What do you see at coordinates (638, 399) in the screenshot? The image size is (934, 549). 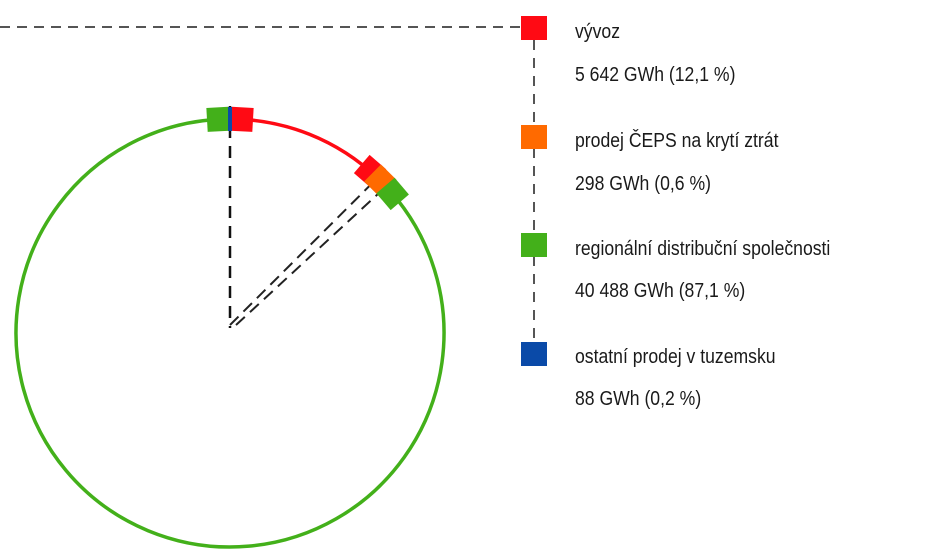 I see `legend-value-ostatni: 88 GWh (0,2 %)` at bounding box center [638, 399].